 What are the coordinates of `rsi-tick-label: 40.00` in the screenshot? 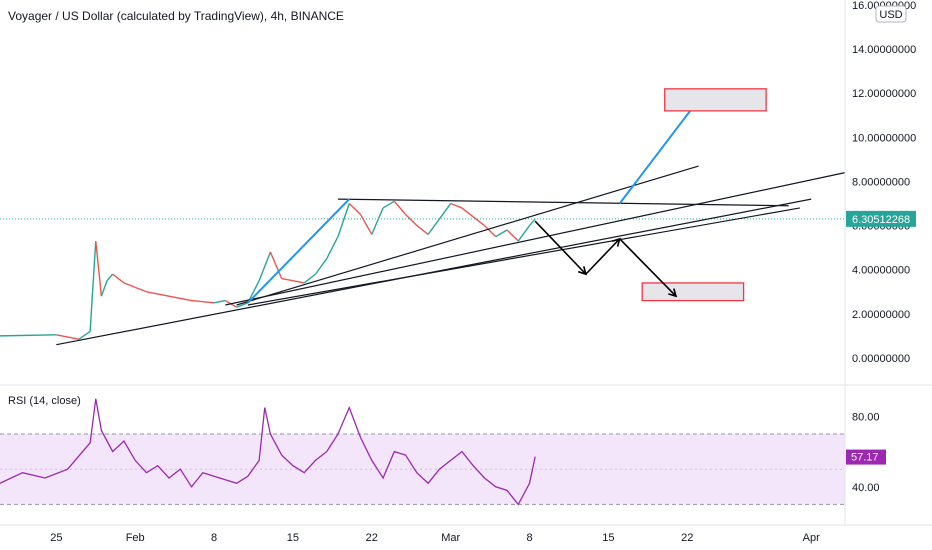 It's located at (866, 488).